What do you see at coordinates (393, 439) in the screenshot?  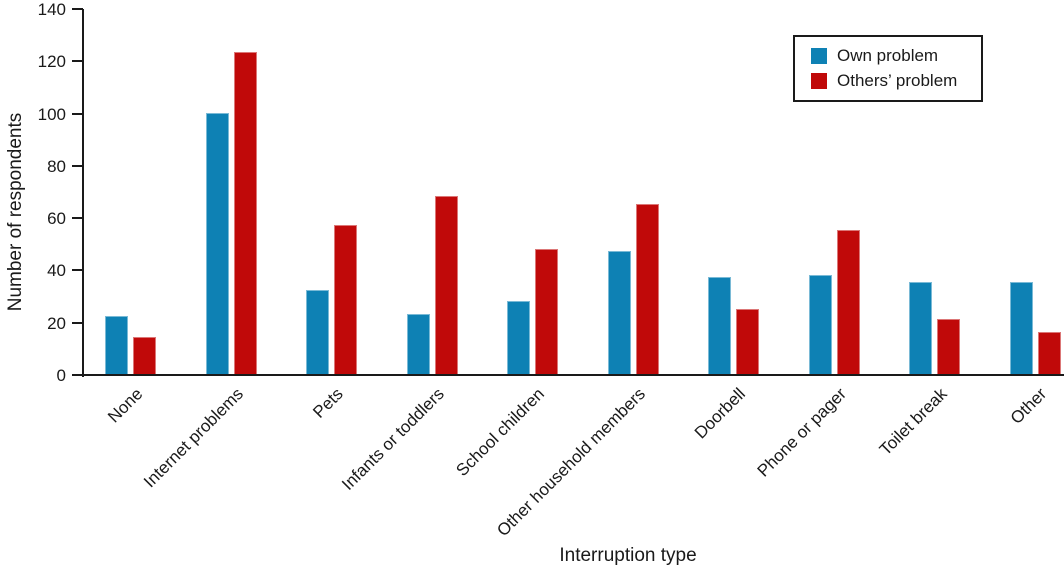 I see `x-category-label: Infants or toddlers` at bounding box center [393, 439].